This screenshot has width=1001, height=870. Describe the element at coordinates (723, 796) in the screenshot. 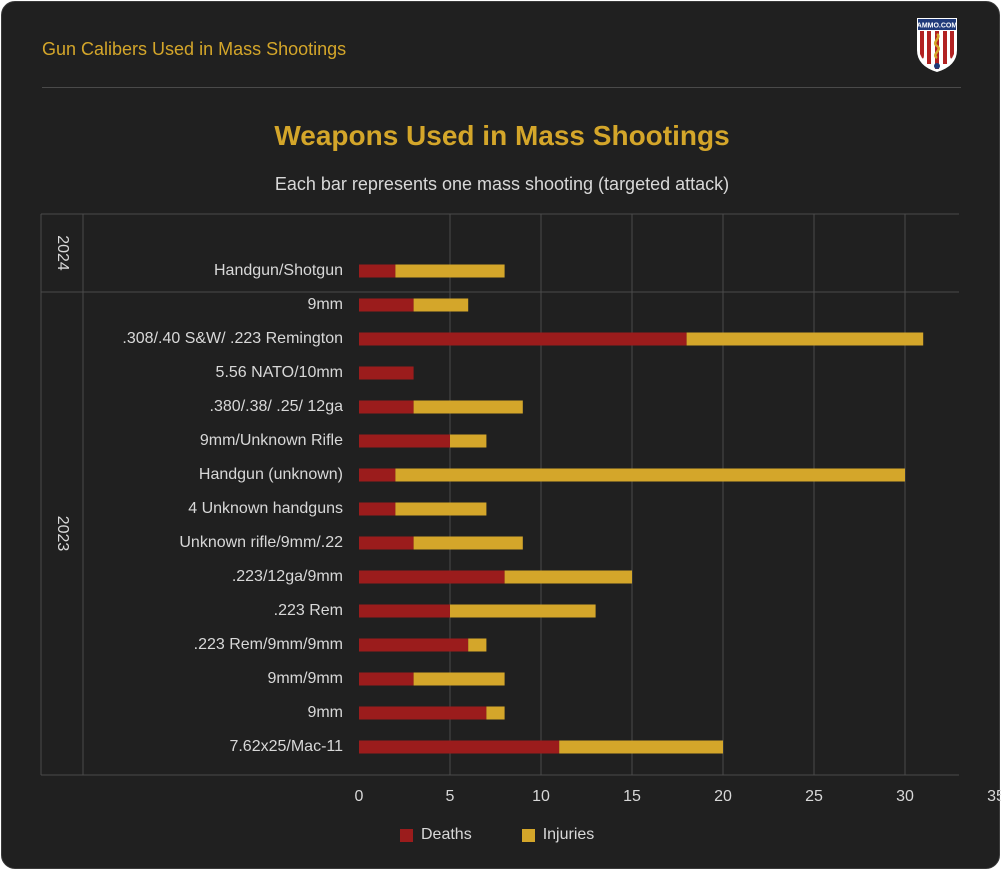

I see `x-tick-label: 20` at that location.